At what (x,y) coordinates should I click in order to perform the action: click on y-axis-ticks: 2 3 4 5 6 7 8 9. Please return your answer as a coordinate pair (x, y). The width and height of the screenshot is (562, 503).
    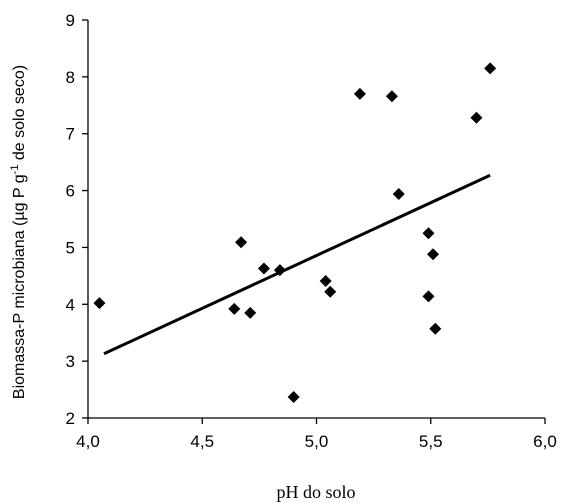
    Looking at the image, I should click on (77, 219).